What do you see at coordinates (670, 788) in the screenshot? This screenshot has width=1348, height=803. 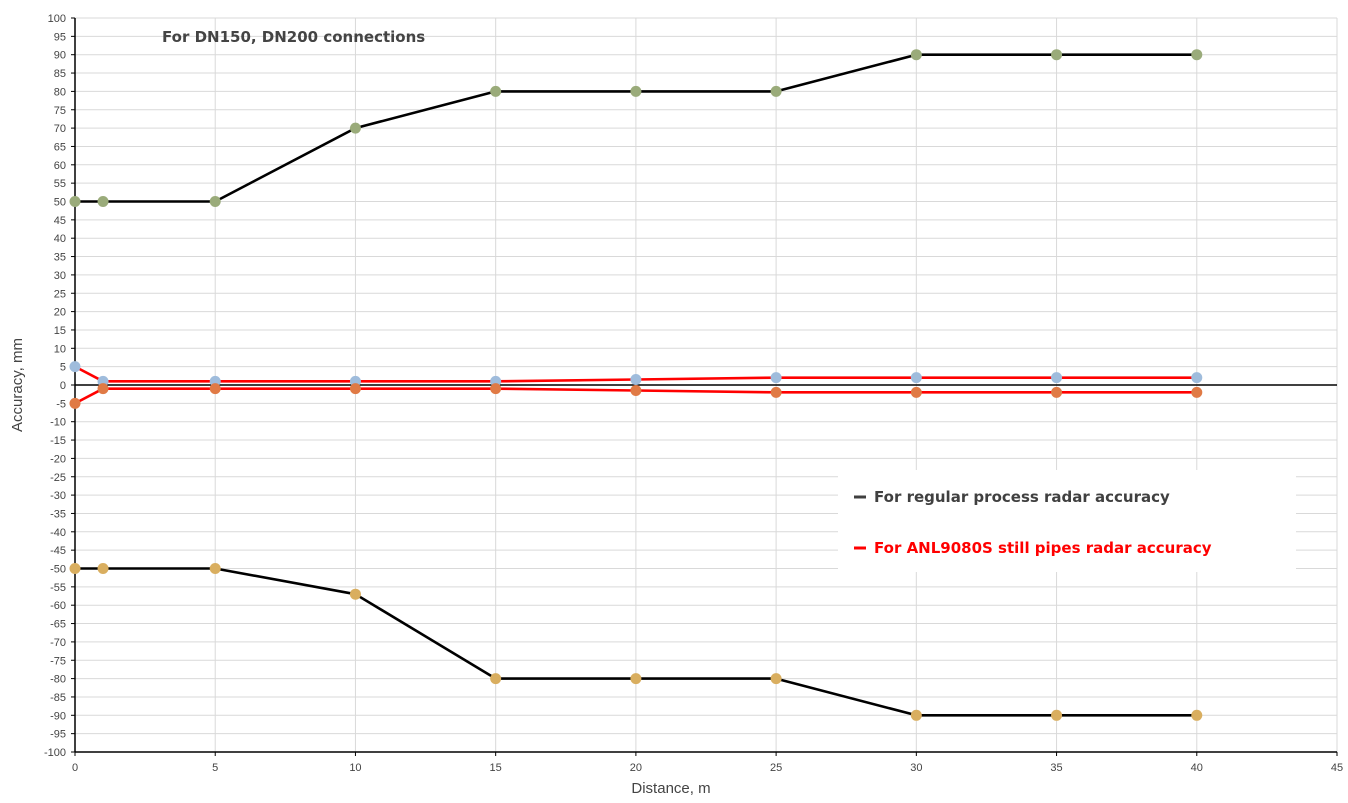 I see `x-axis-title: Distance, m` at bounding box center [670, 788].